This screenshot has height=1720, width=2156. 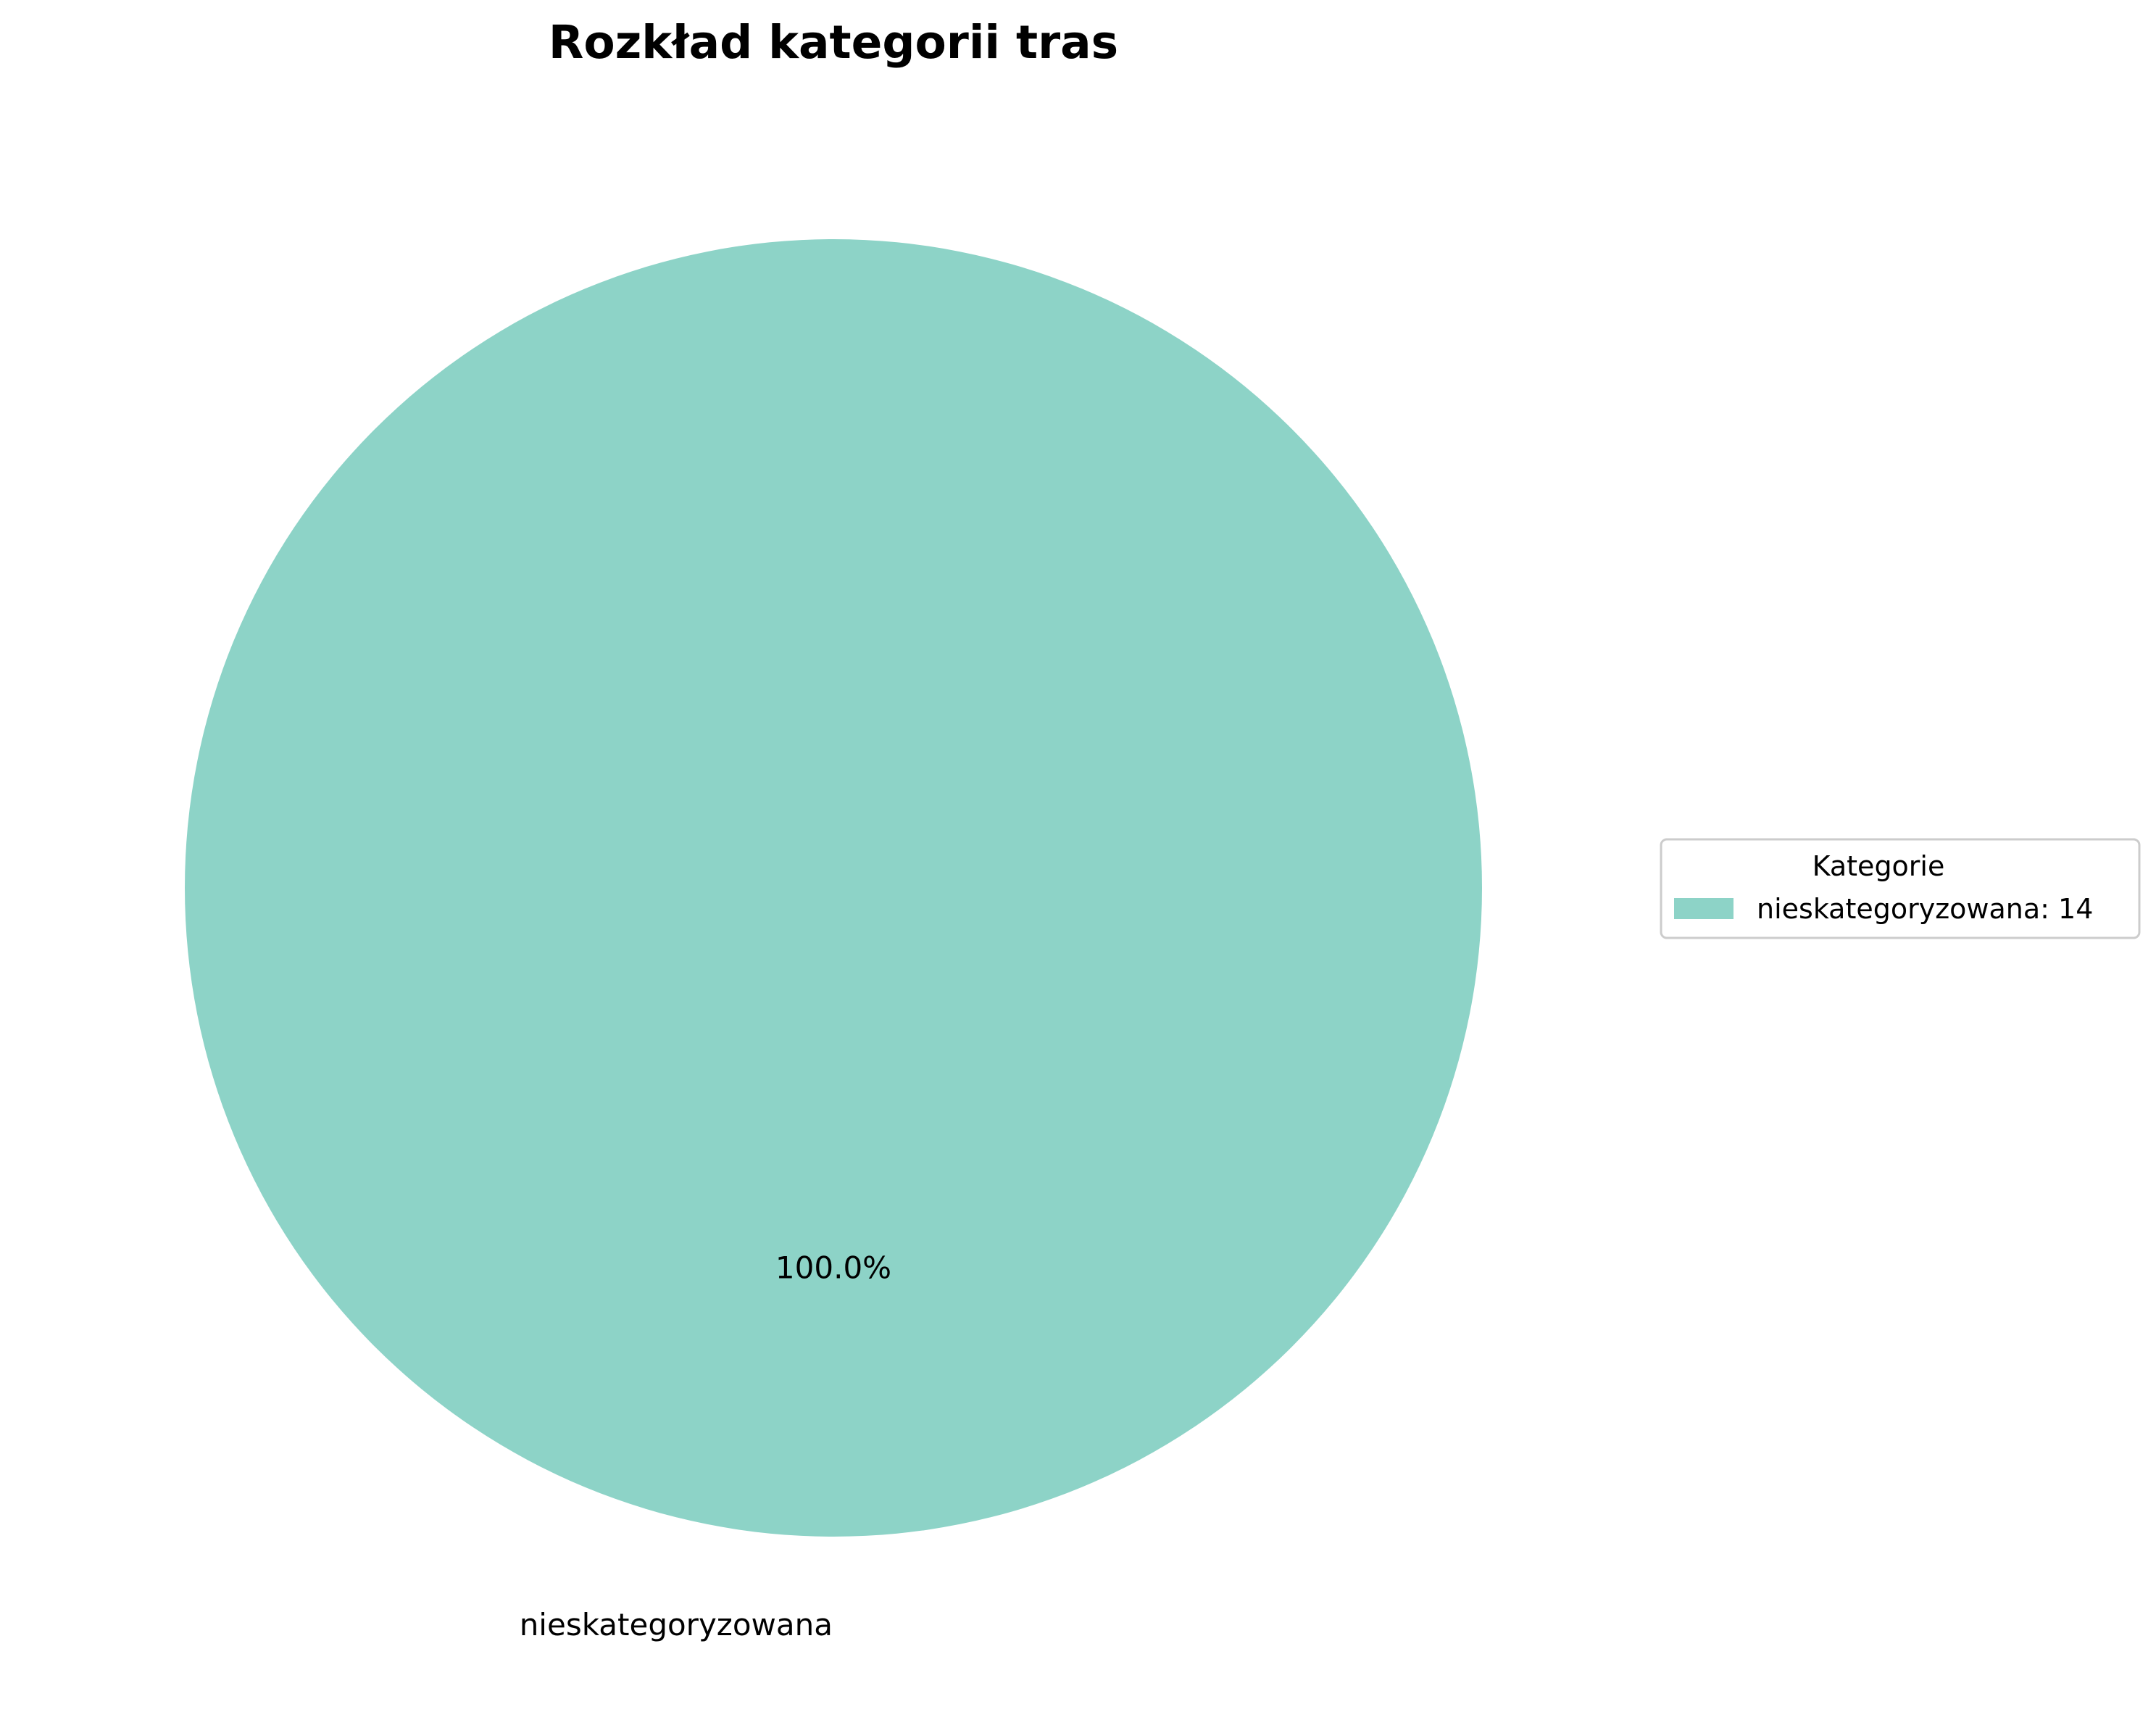 I want to click on legend: Kategorie nieskategoryzowana: 14, so click(x=1901, y=888).